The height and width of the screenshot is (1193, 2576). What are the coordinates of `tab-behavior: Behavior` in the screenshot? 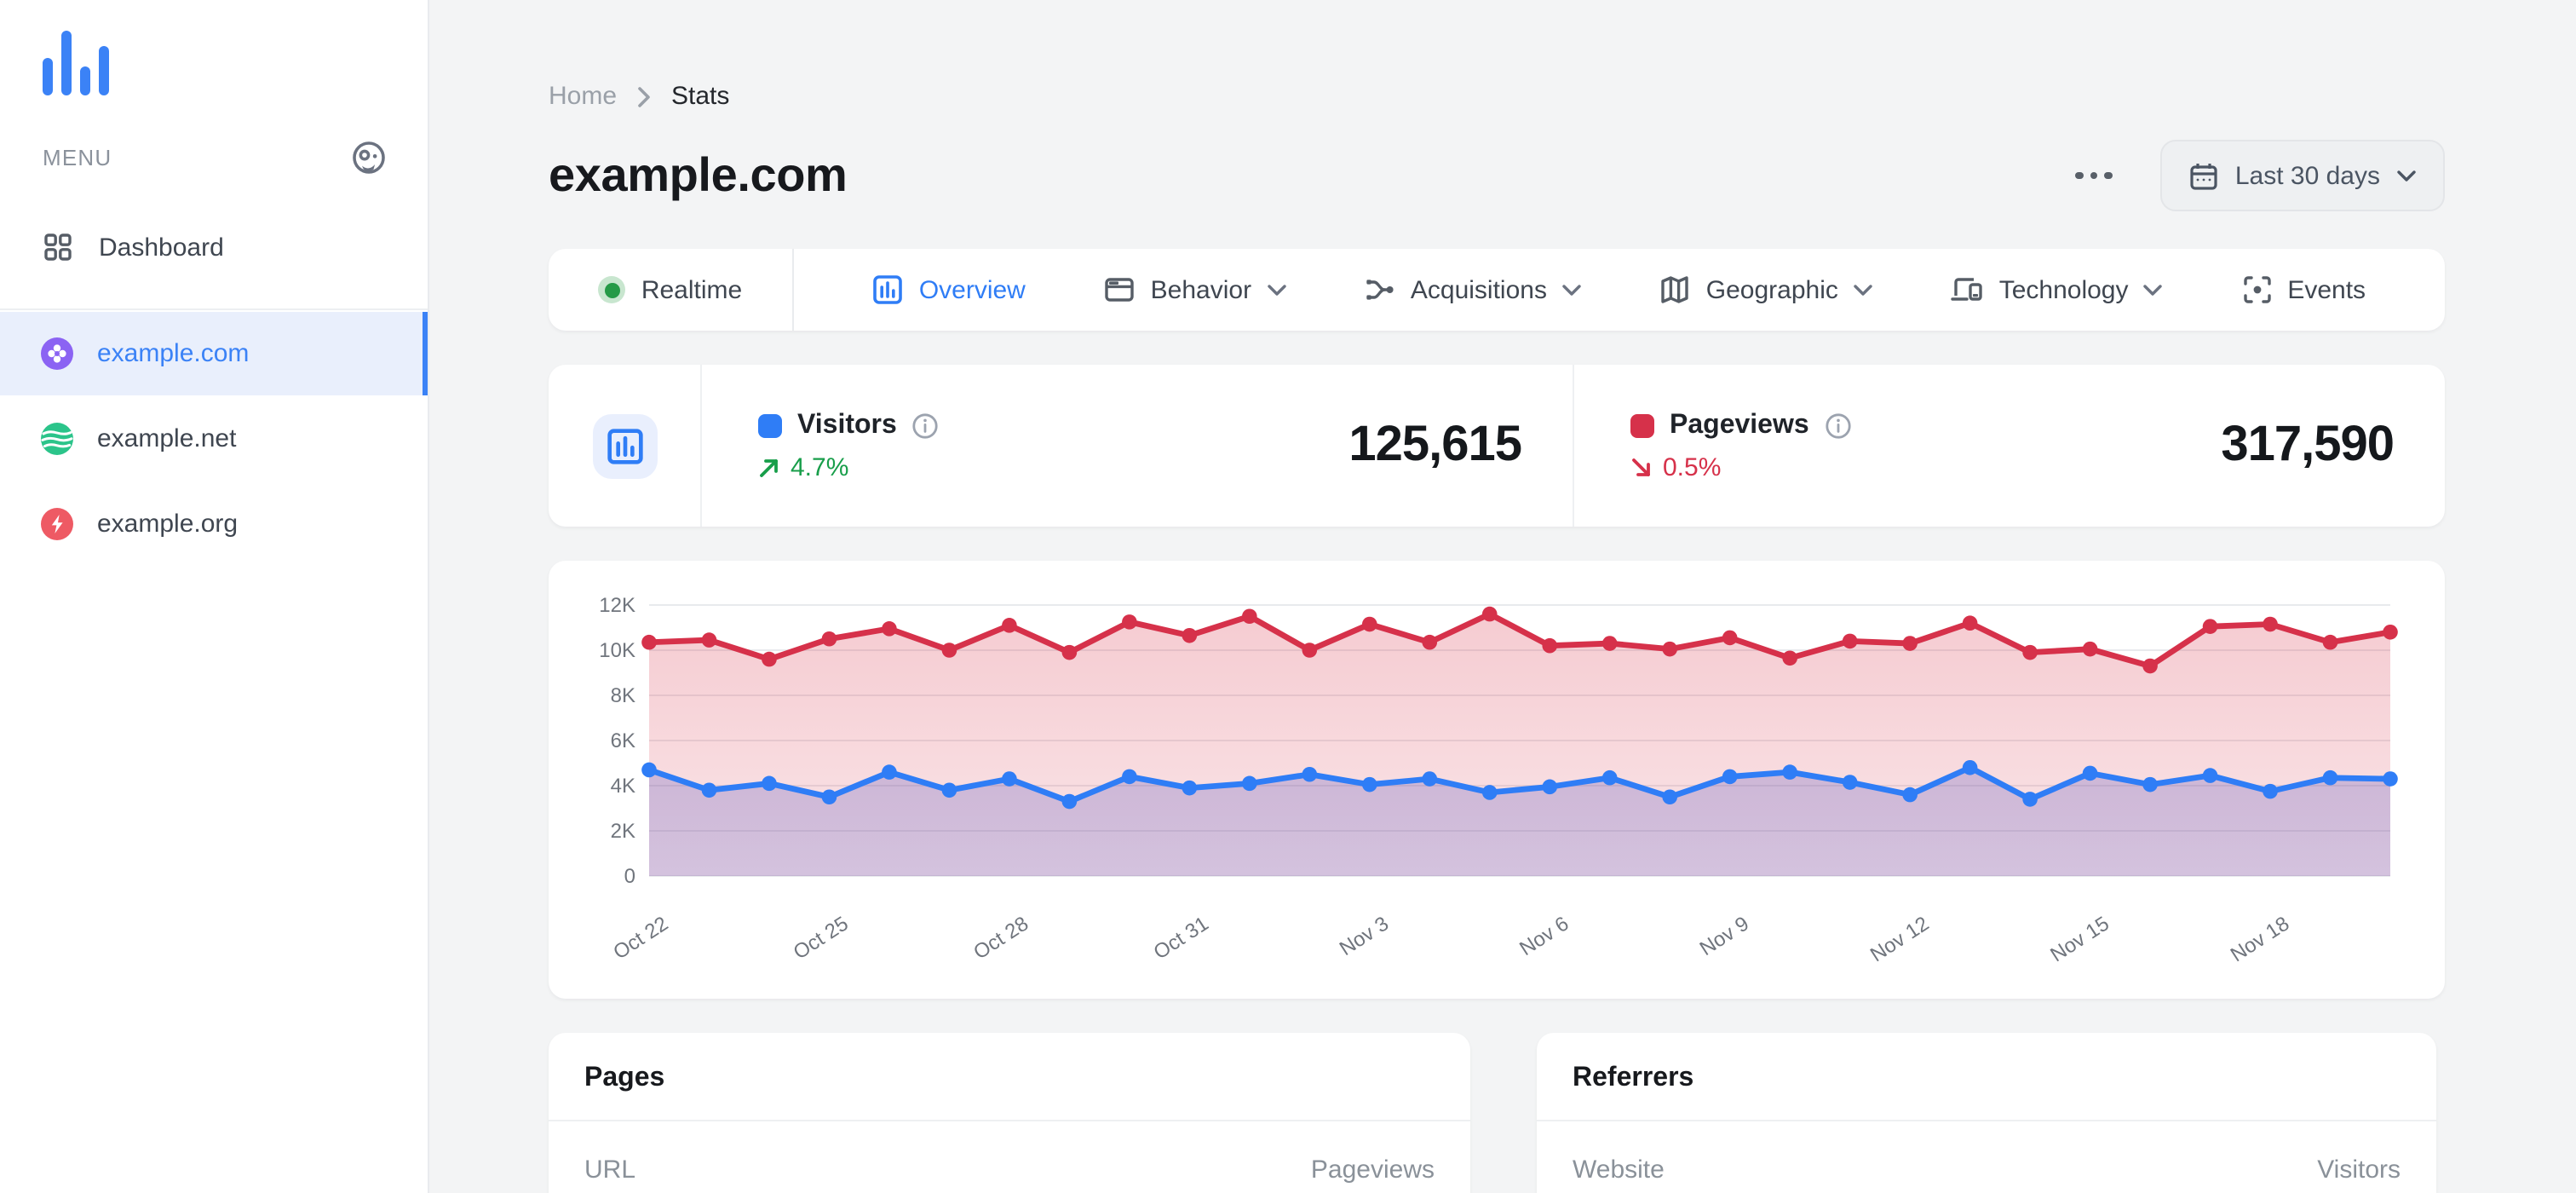 It's located at (1195, 289).